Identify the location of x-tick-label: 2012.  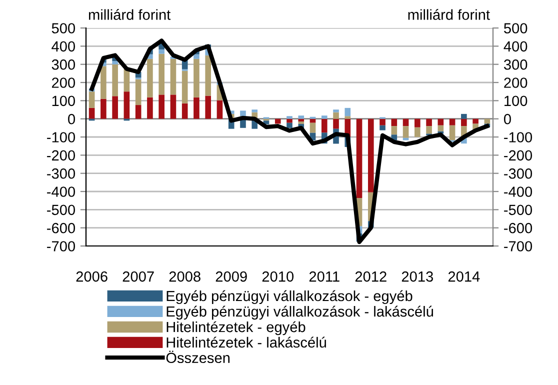
(370, 276).